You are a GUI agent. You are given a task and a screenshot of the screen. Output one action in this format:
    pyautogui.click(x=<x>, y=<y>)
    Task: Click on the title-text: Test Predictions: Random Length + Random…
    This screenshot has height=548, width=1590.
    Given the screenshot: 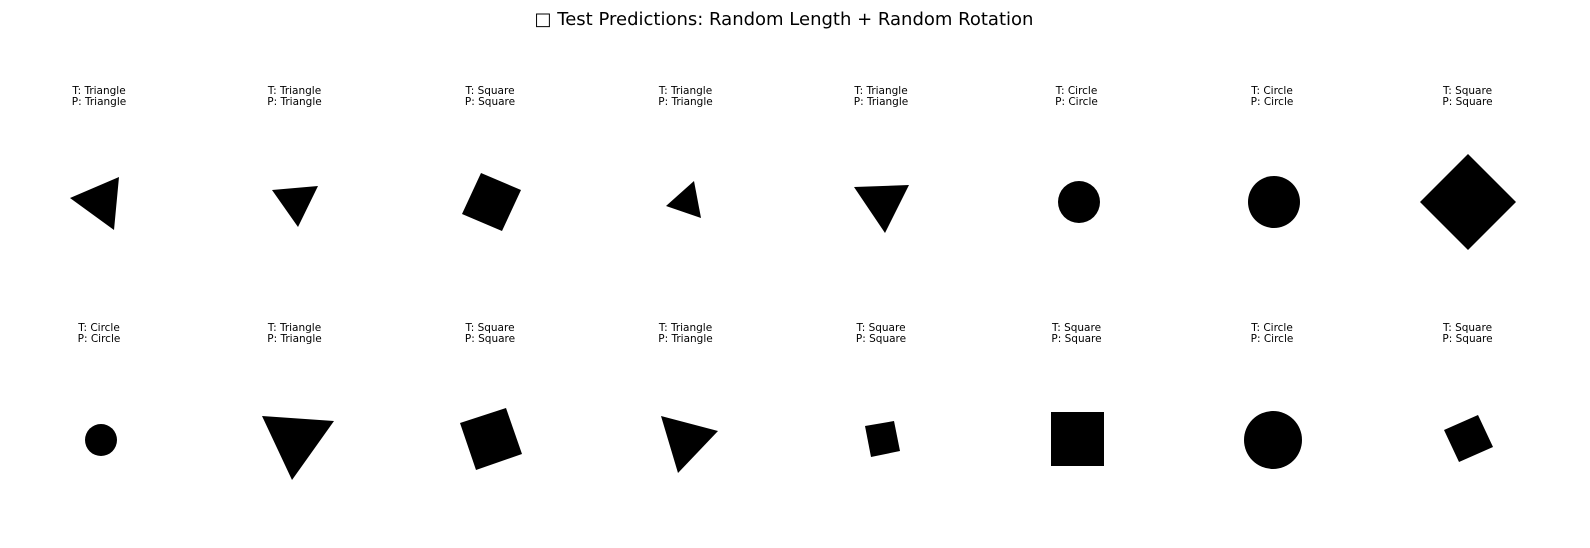 What is the action you would take?
    pyautogui.click(x=794, y=19)
    